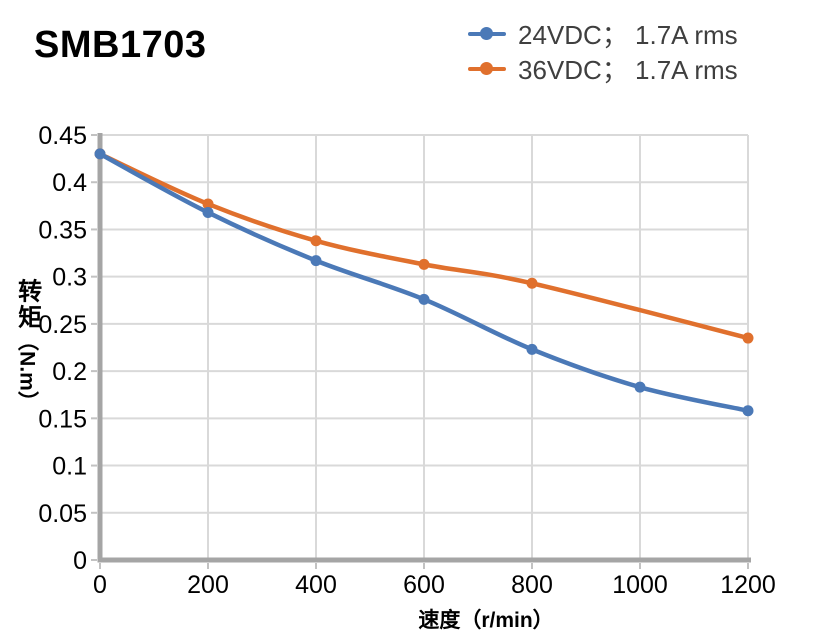 The height and width of the screenshot is (640, 831). Describe the element at coordinates (27, 304) in the screenshot. I see `y-axis-title-cjk: 转矩` at that location.